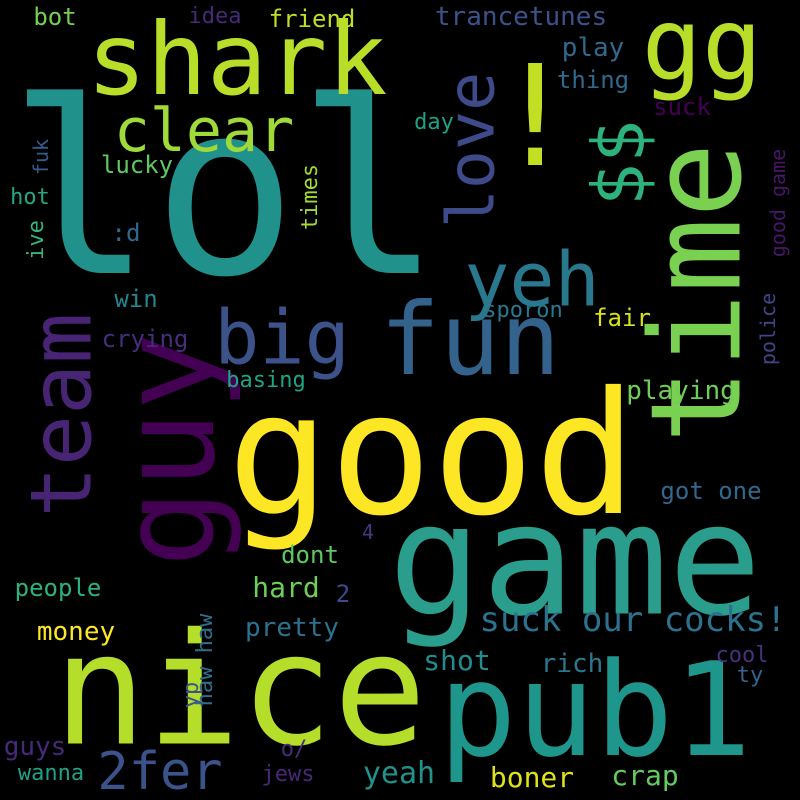 This screenshot has height=800, width=800. What do you see at coordinates (265, 381) in the screenshot?
I see `word-basing: basing` at bounding box center [265, 381].